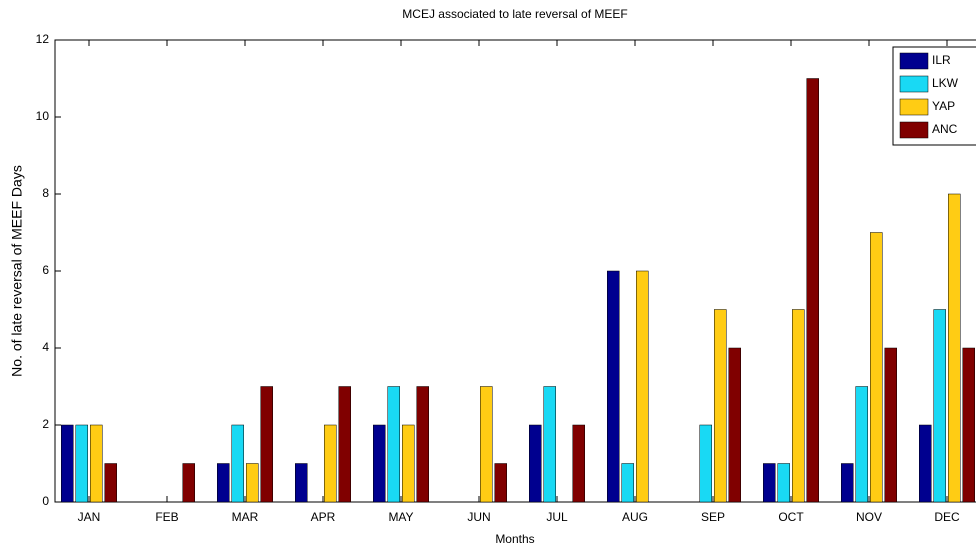 This screenshot has width=976, height=549. Describe the element at coordinates (43, 116) in the screenshot. I see `y-tick-label: 10` at that location.